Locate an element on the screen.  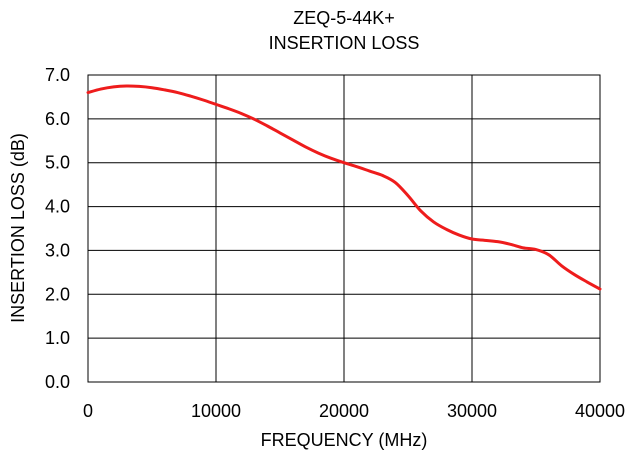
y-tick-label: 7.0 is located at coordinates (57, 75).